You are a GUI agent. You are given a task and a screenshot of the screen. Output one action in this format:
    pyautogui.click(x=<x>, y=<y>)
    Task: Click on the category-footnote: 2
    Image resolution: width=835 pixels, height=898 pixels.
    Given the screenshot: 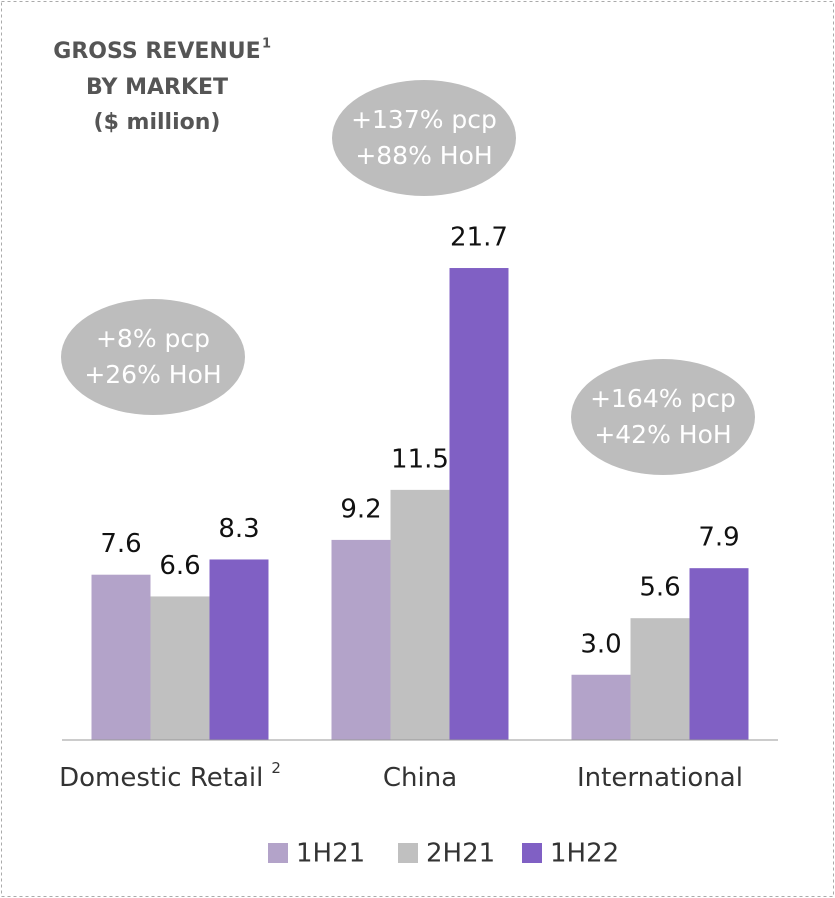 What is the action you would take?
    pyautogui.click(x=276, y=768)
    